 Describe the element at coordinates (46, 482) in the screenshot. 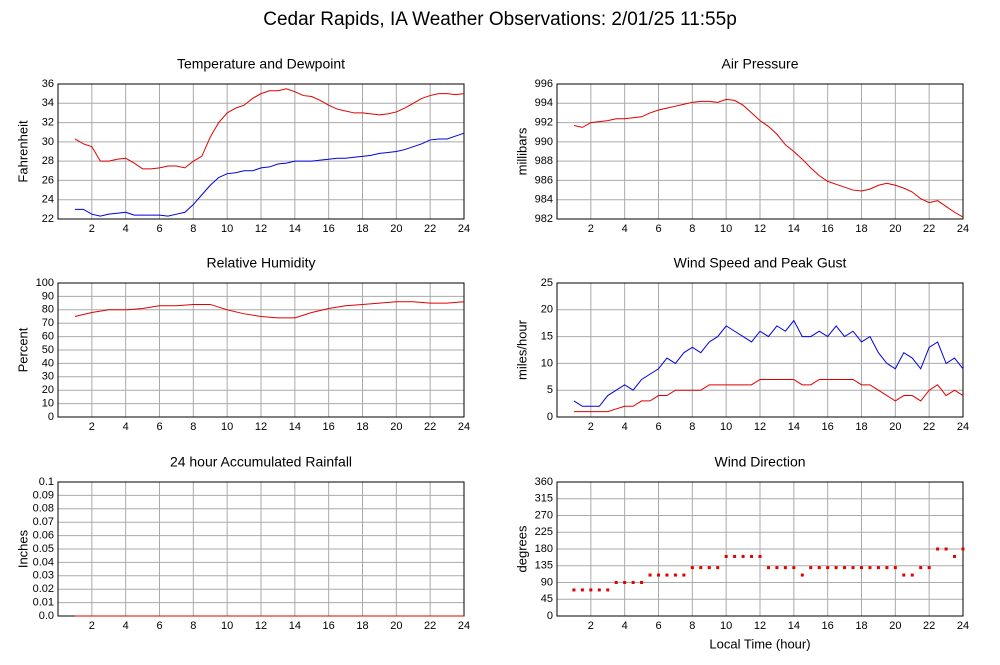

I see `y-tick-label: 0.1` at that location.